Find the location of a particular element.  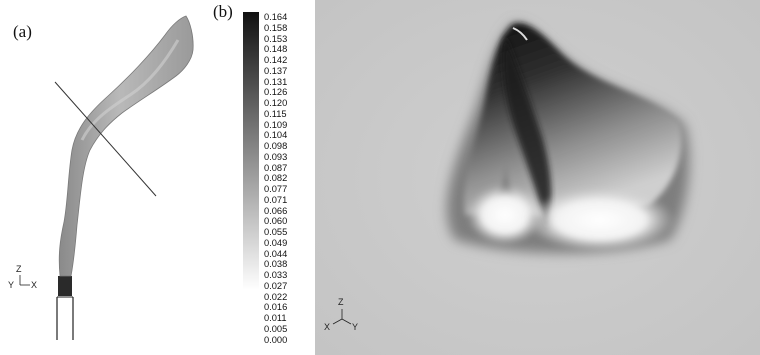

panel-b-label: (b) is located at coordinates (223, 11).